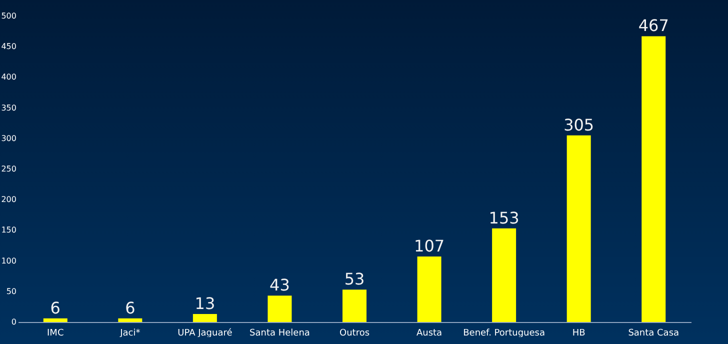 This screenshot has height=344, width=728. I want to click on y-tick-label: 100, so click(8, 261).